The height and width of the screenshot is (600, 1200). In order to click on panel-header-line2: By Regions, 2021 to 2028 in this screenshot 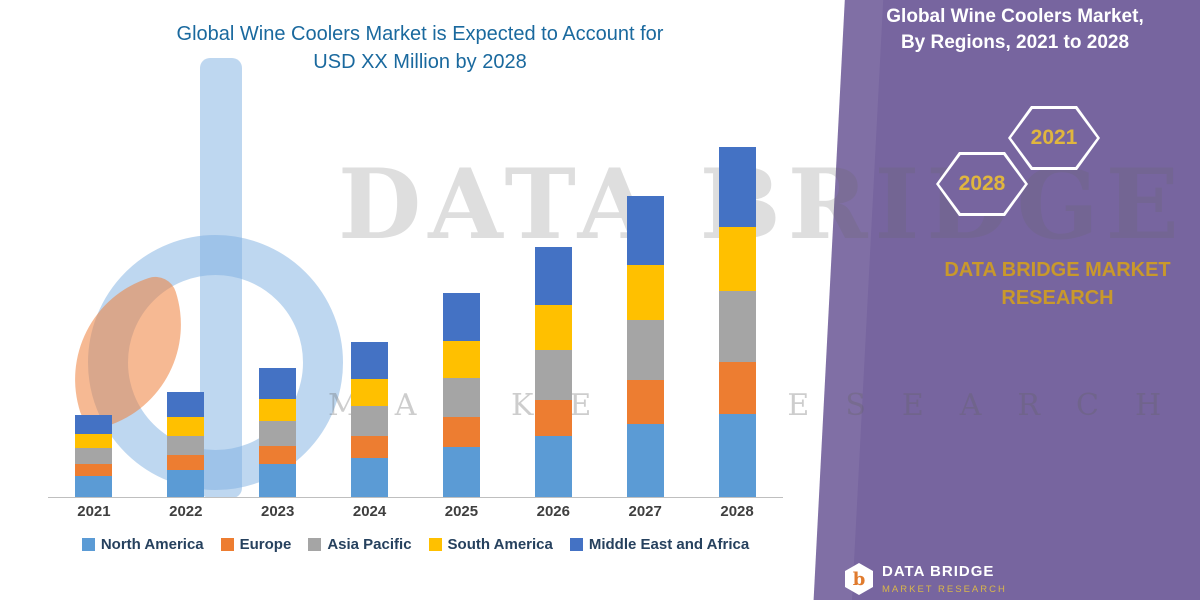, I will do `click(1015, 42)`.